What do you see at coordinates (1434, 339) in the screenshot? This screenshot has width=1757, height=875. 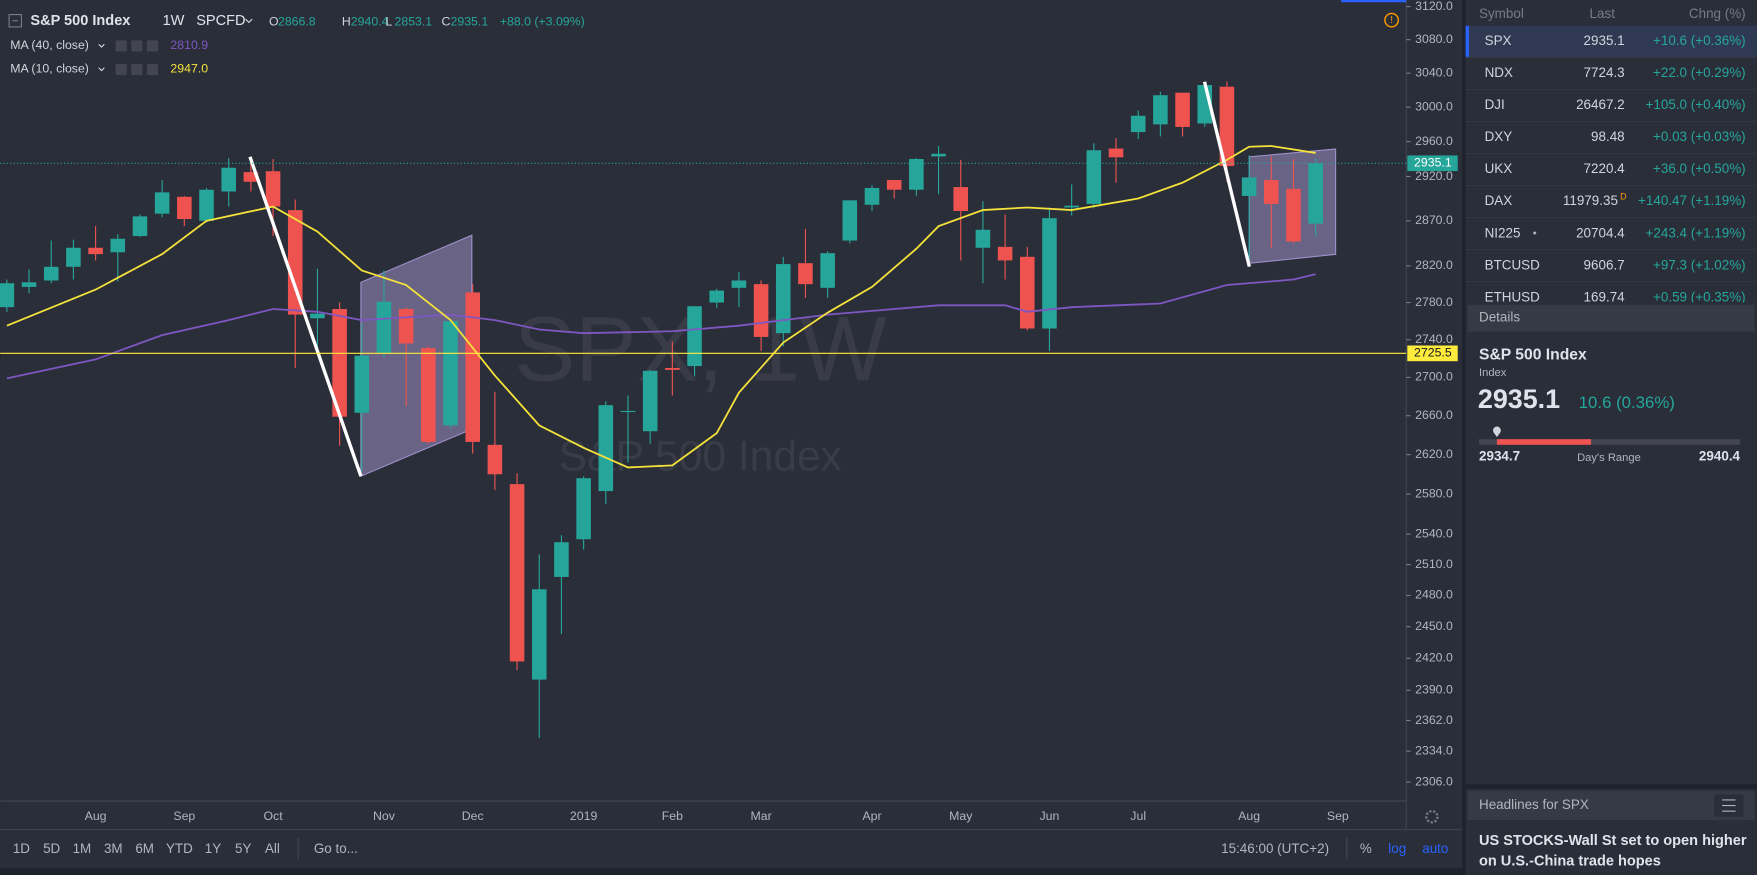 I see `y-tick-label: 2740.0` at bounding box center [1434, 339].